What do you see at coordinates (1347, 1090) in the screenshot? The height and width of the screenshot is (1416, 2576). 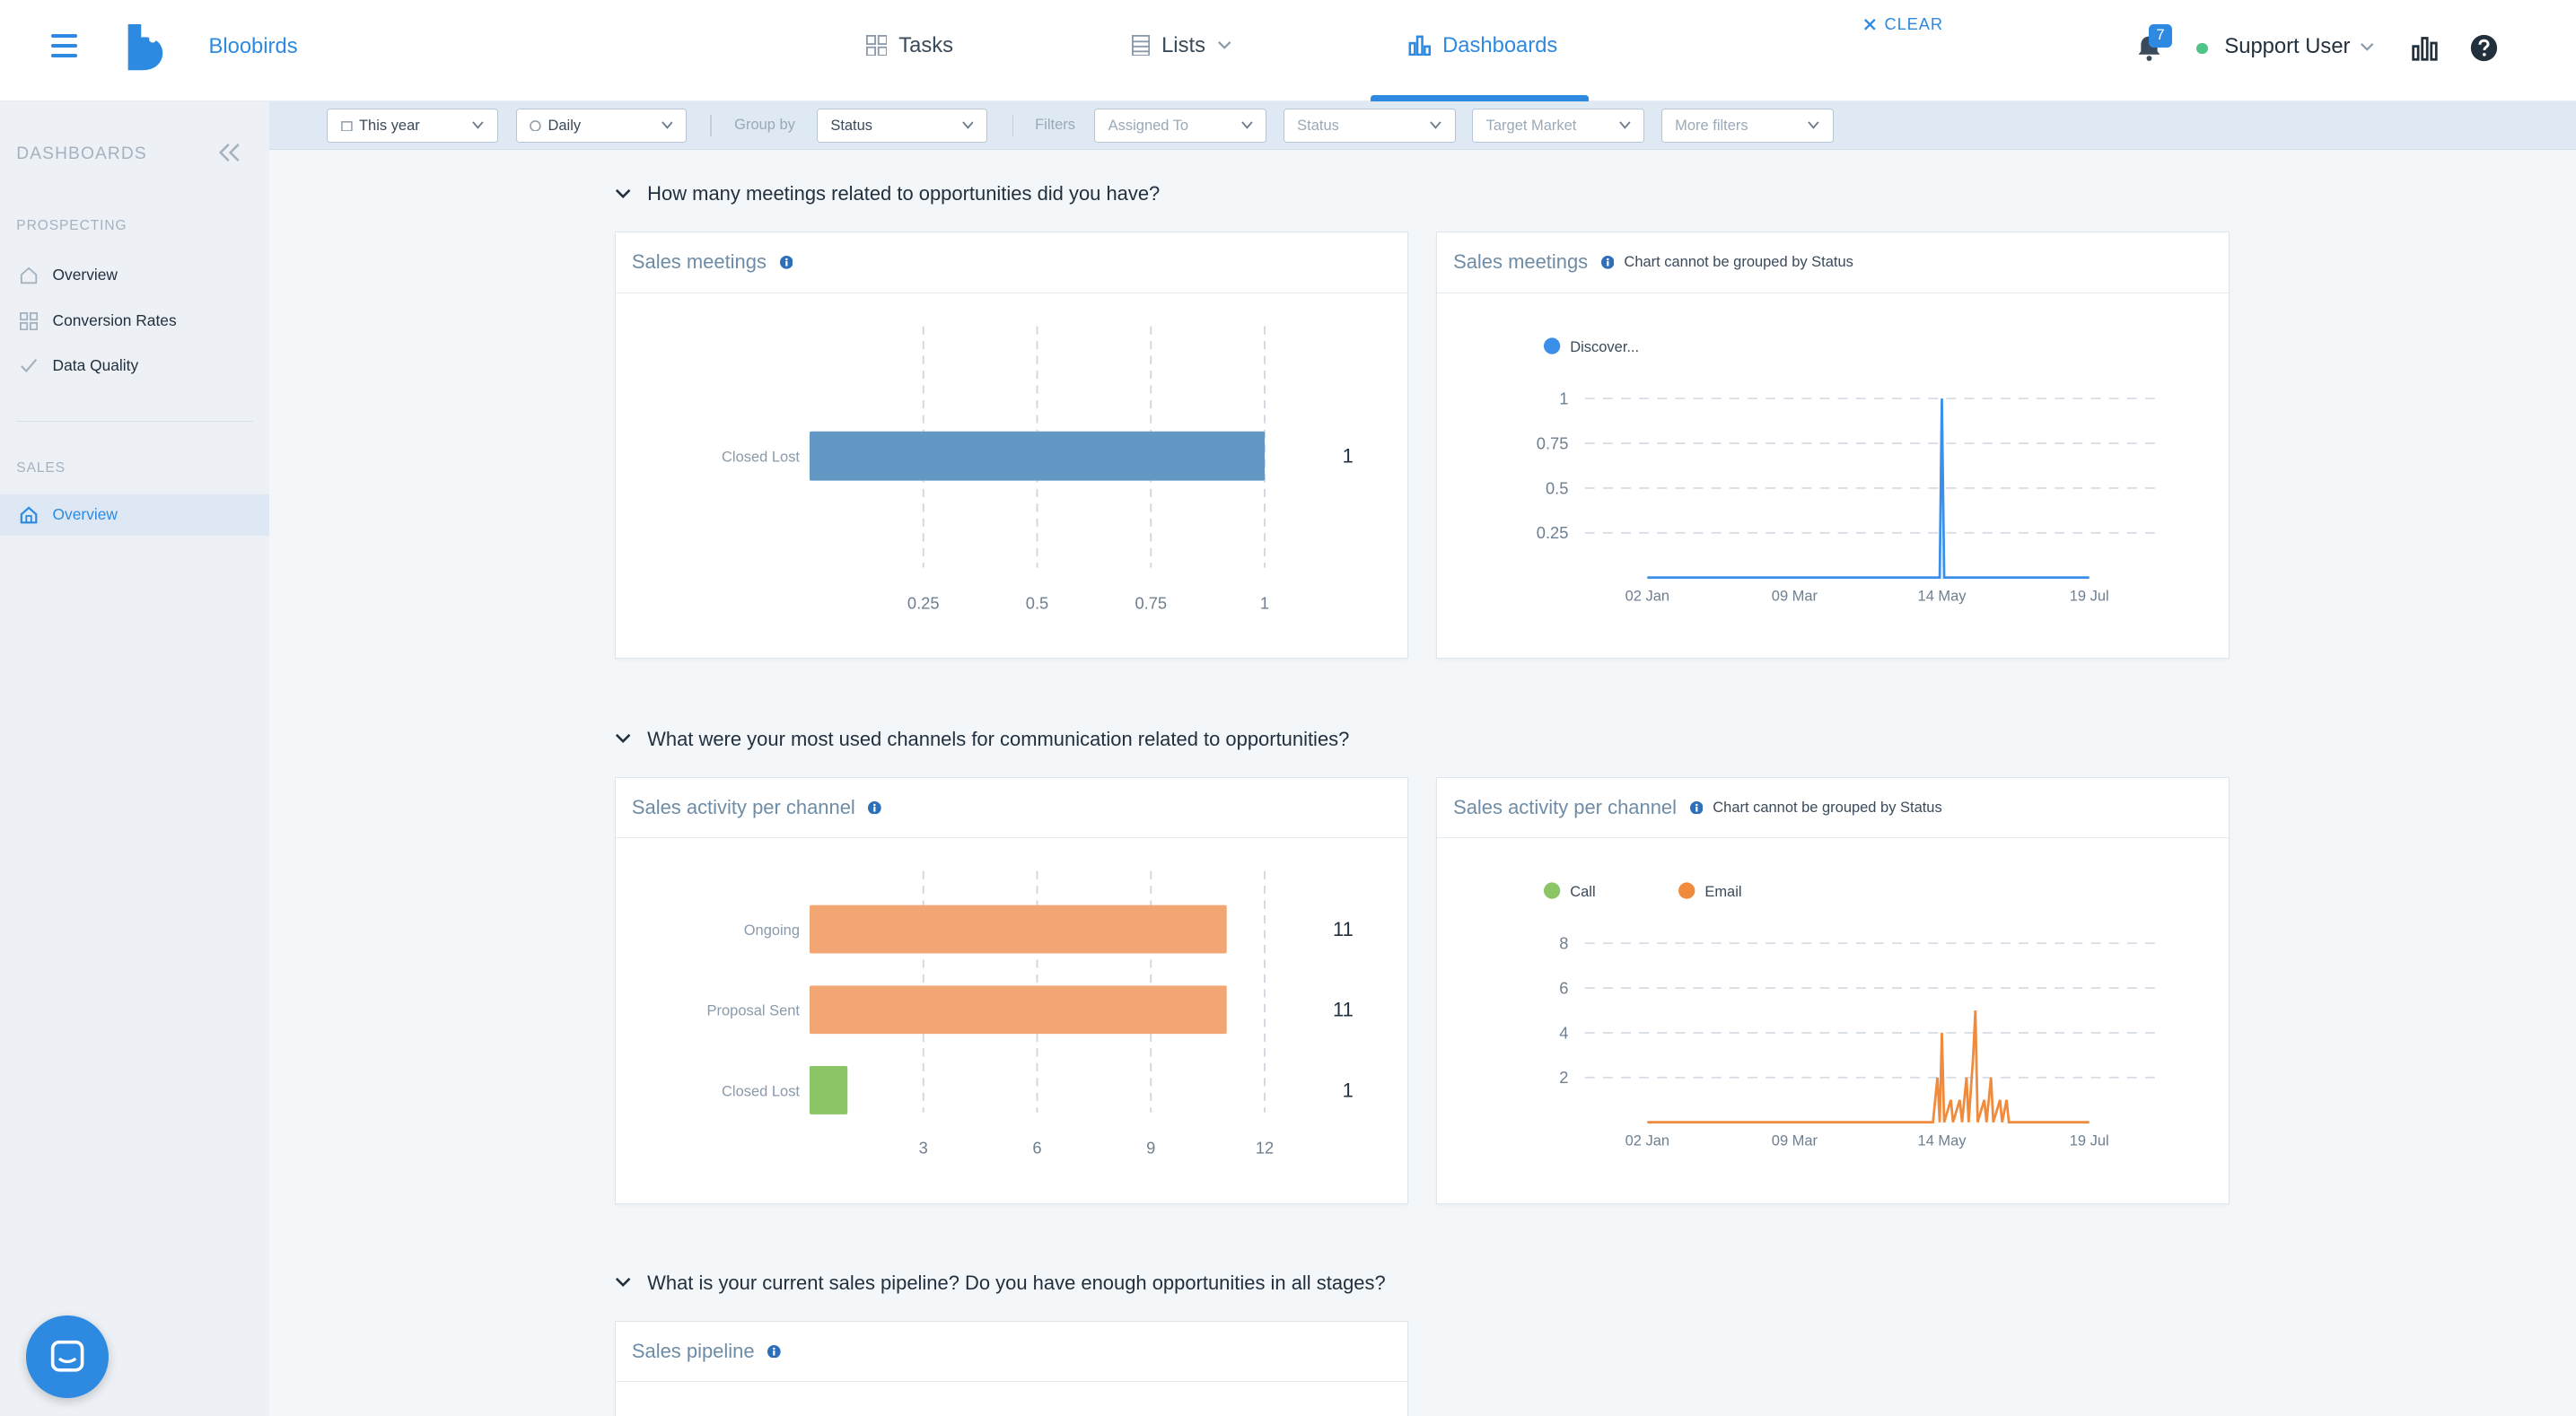 I see `data-label: 1` at bounding box center [1347, 1090].